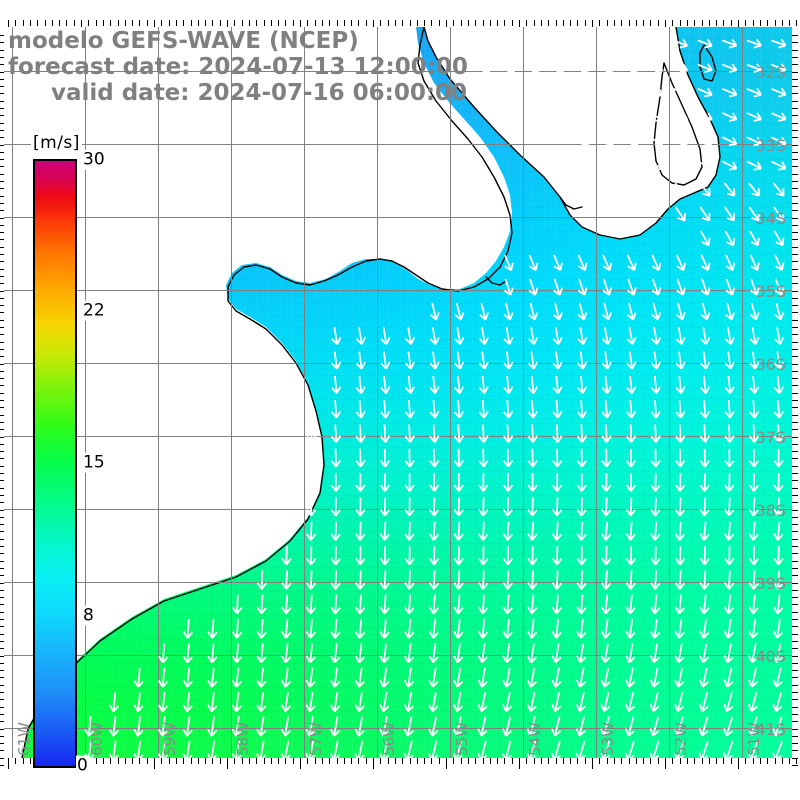 This screenshot has height=800, width=800. What do you see at coordinates (770, 145) in the screenshot?
I see `lat-label-33S: 33S` at bounding box center [770, 145].